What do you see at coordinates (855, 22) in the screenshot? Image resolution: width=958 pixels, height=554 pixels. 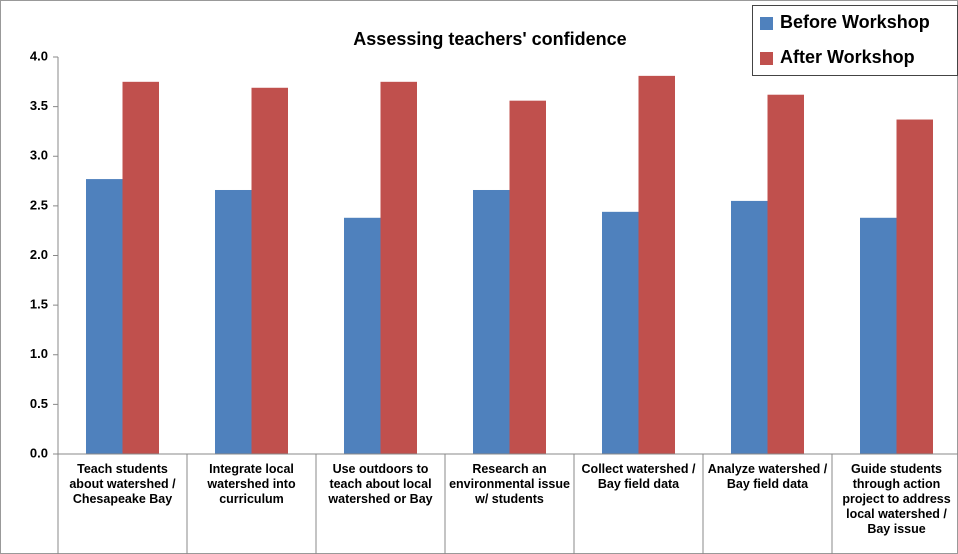 I see `legend-label: Before Workshop` at bounding box center [855, 22].